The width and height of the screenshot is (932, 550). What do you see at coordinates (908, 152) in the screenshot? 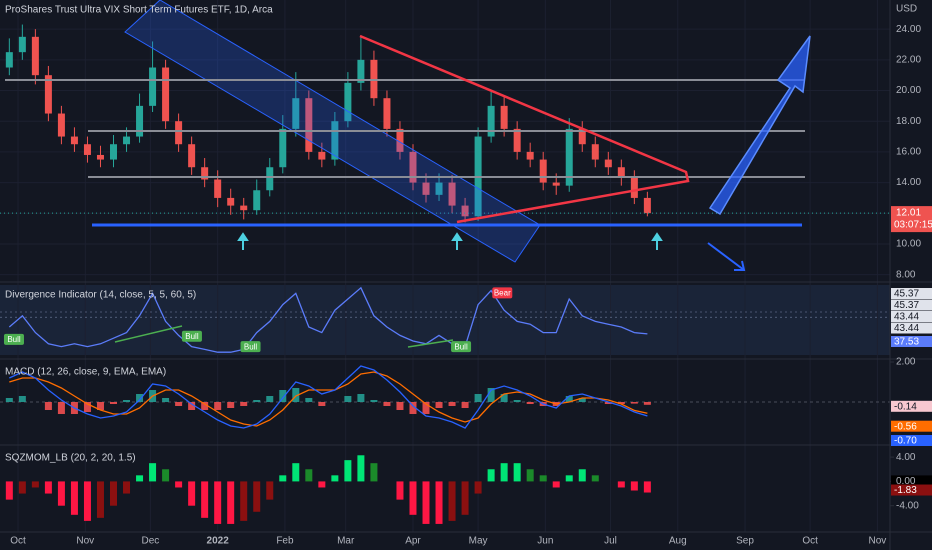
I see `y-tick-label: 16.00` at bounding box center [908, 152].